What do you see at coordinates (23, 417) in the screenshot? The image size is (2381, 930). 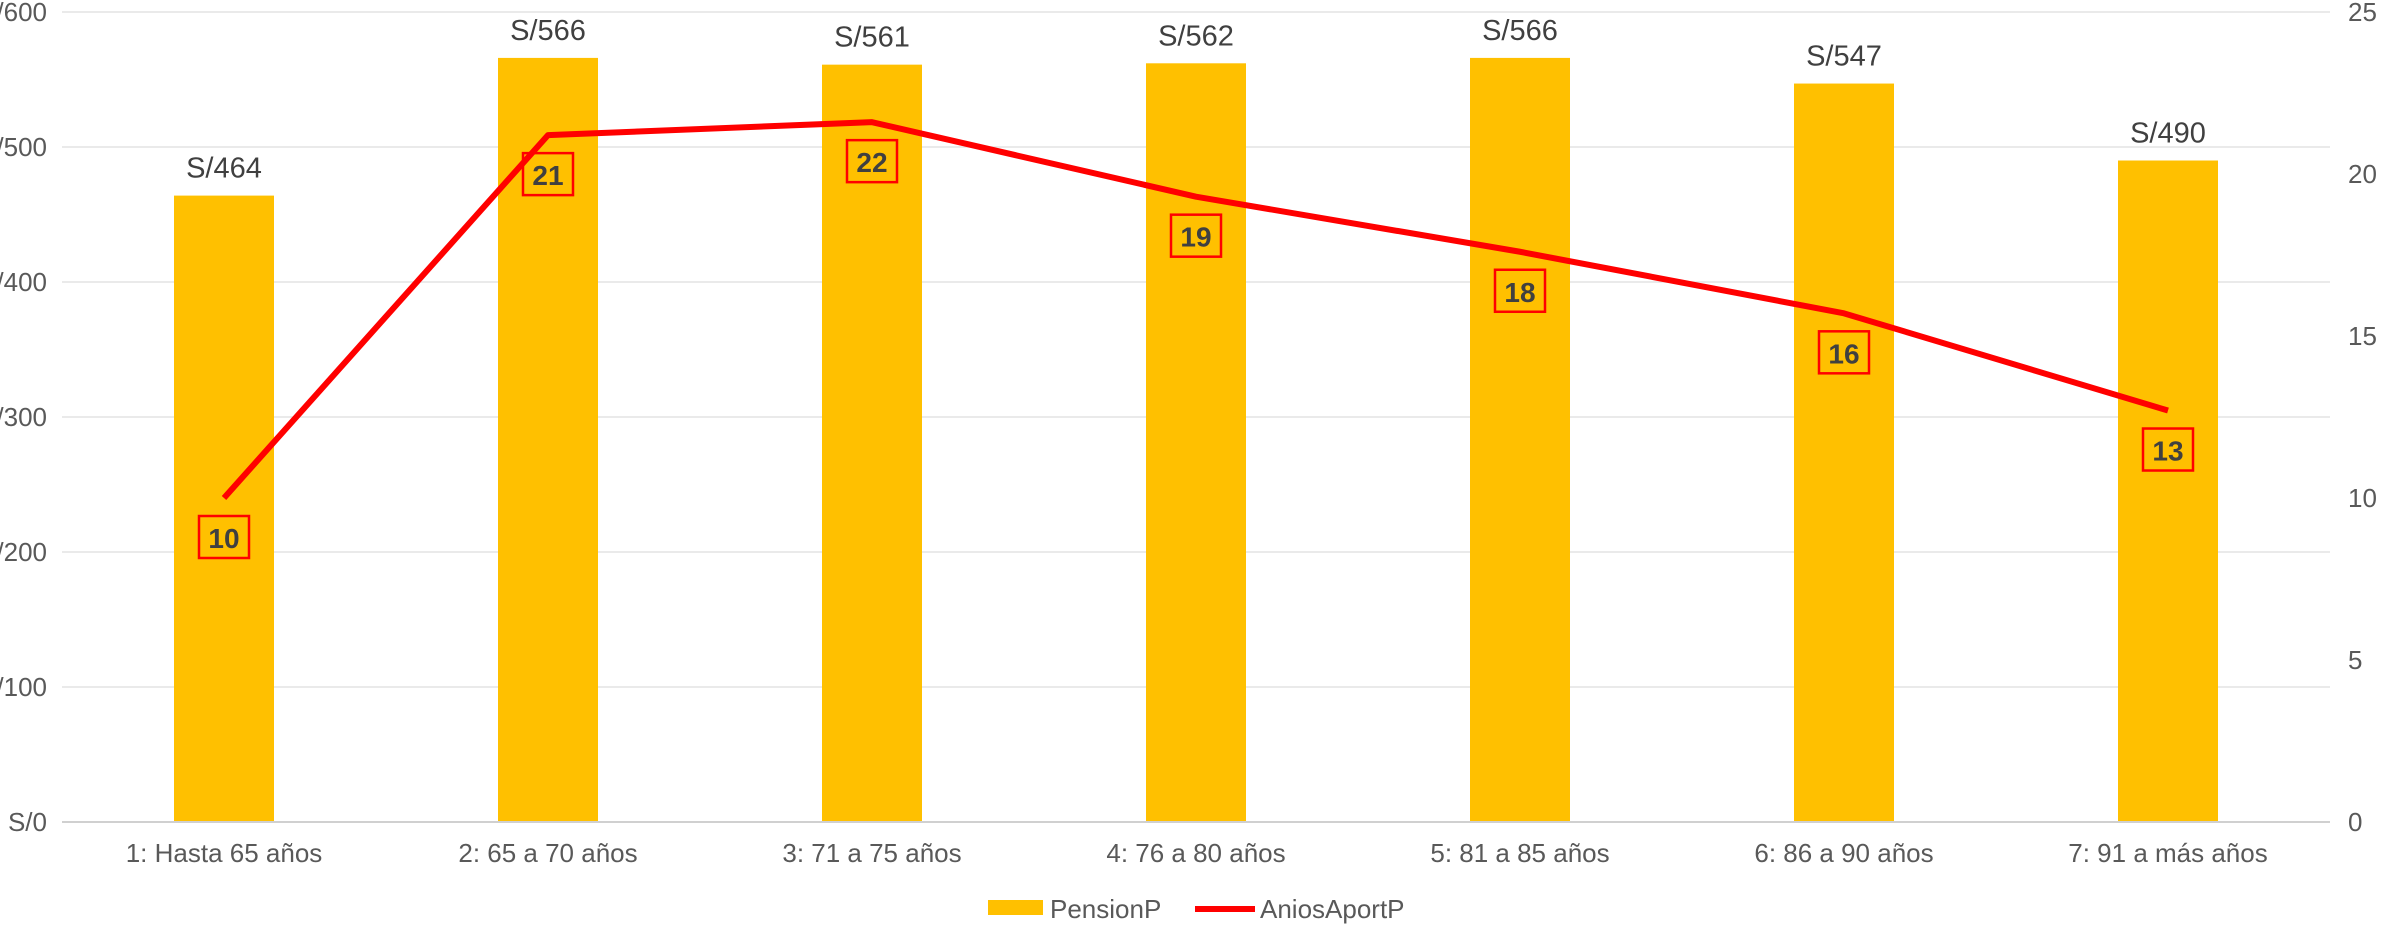 I see `y-left-tick-label: S/300` at bounding box center [23, 417].